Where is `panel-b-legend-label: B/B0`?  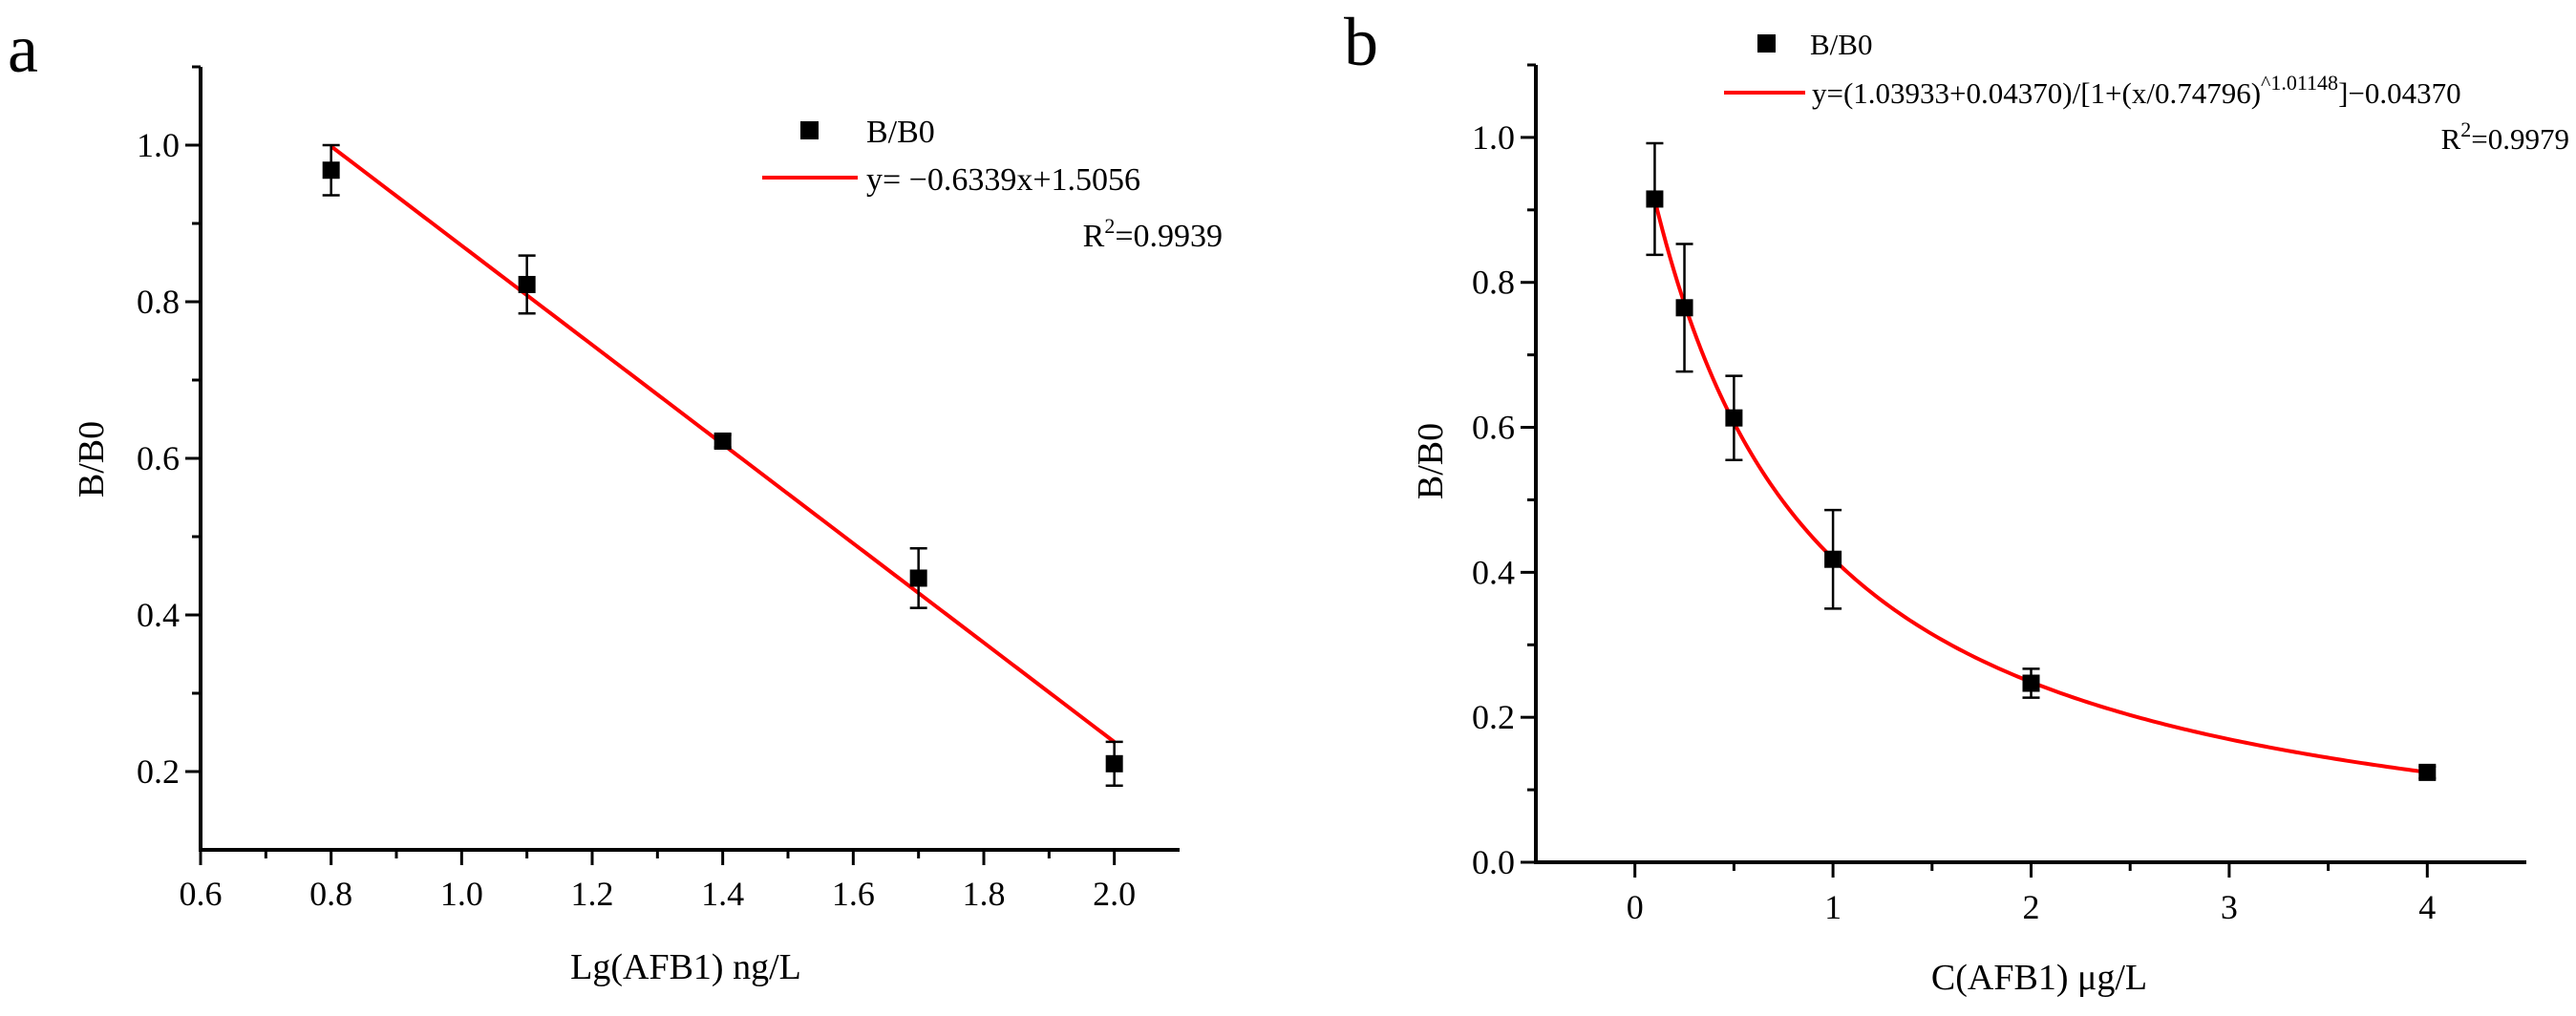 panel-b-legend-label: B/B0 is located at coordinates (1841, 44).